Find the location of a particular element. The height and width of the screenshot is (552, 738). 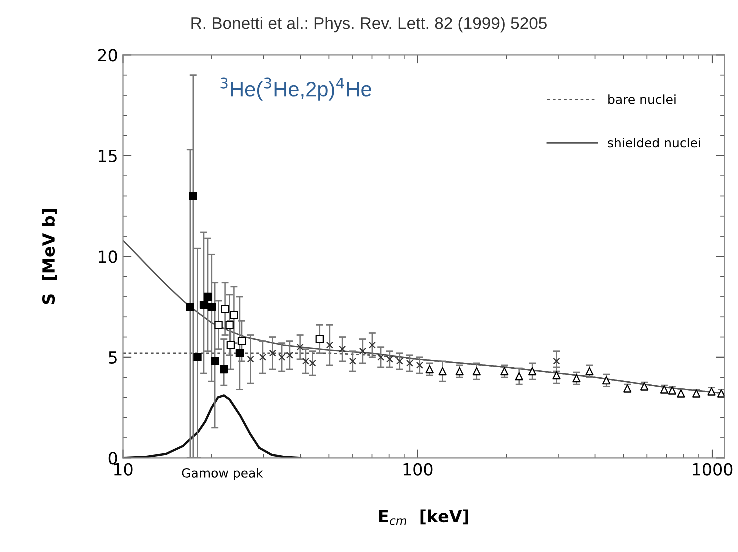

x-tick-label: 1000 is located at coordinates (713, 469).